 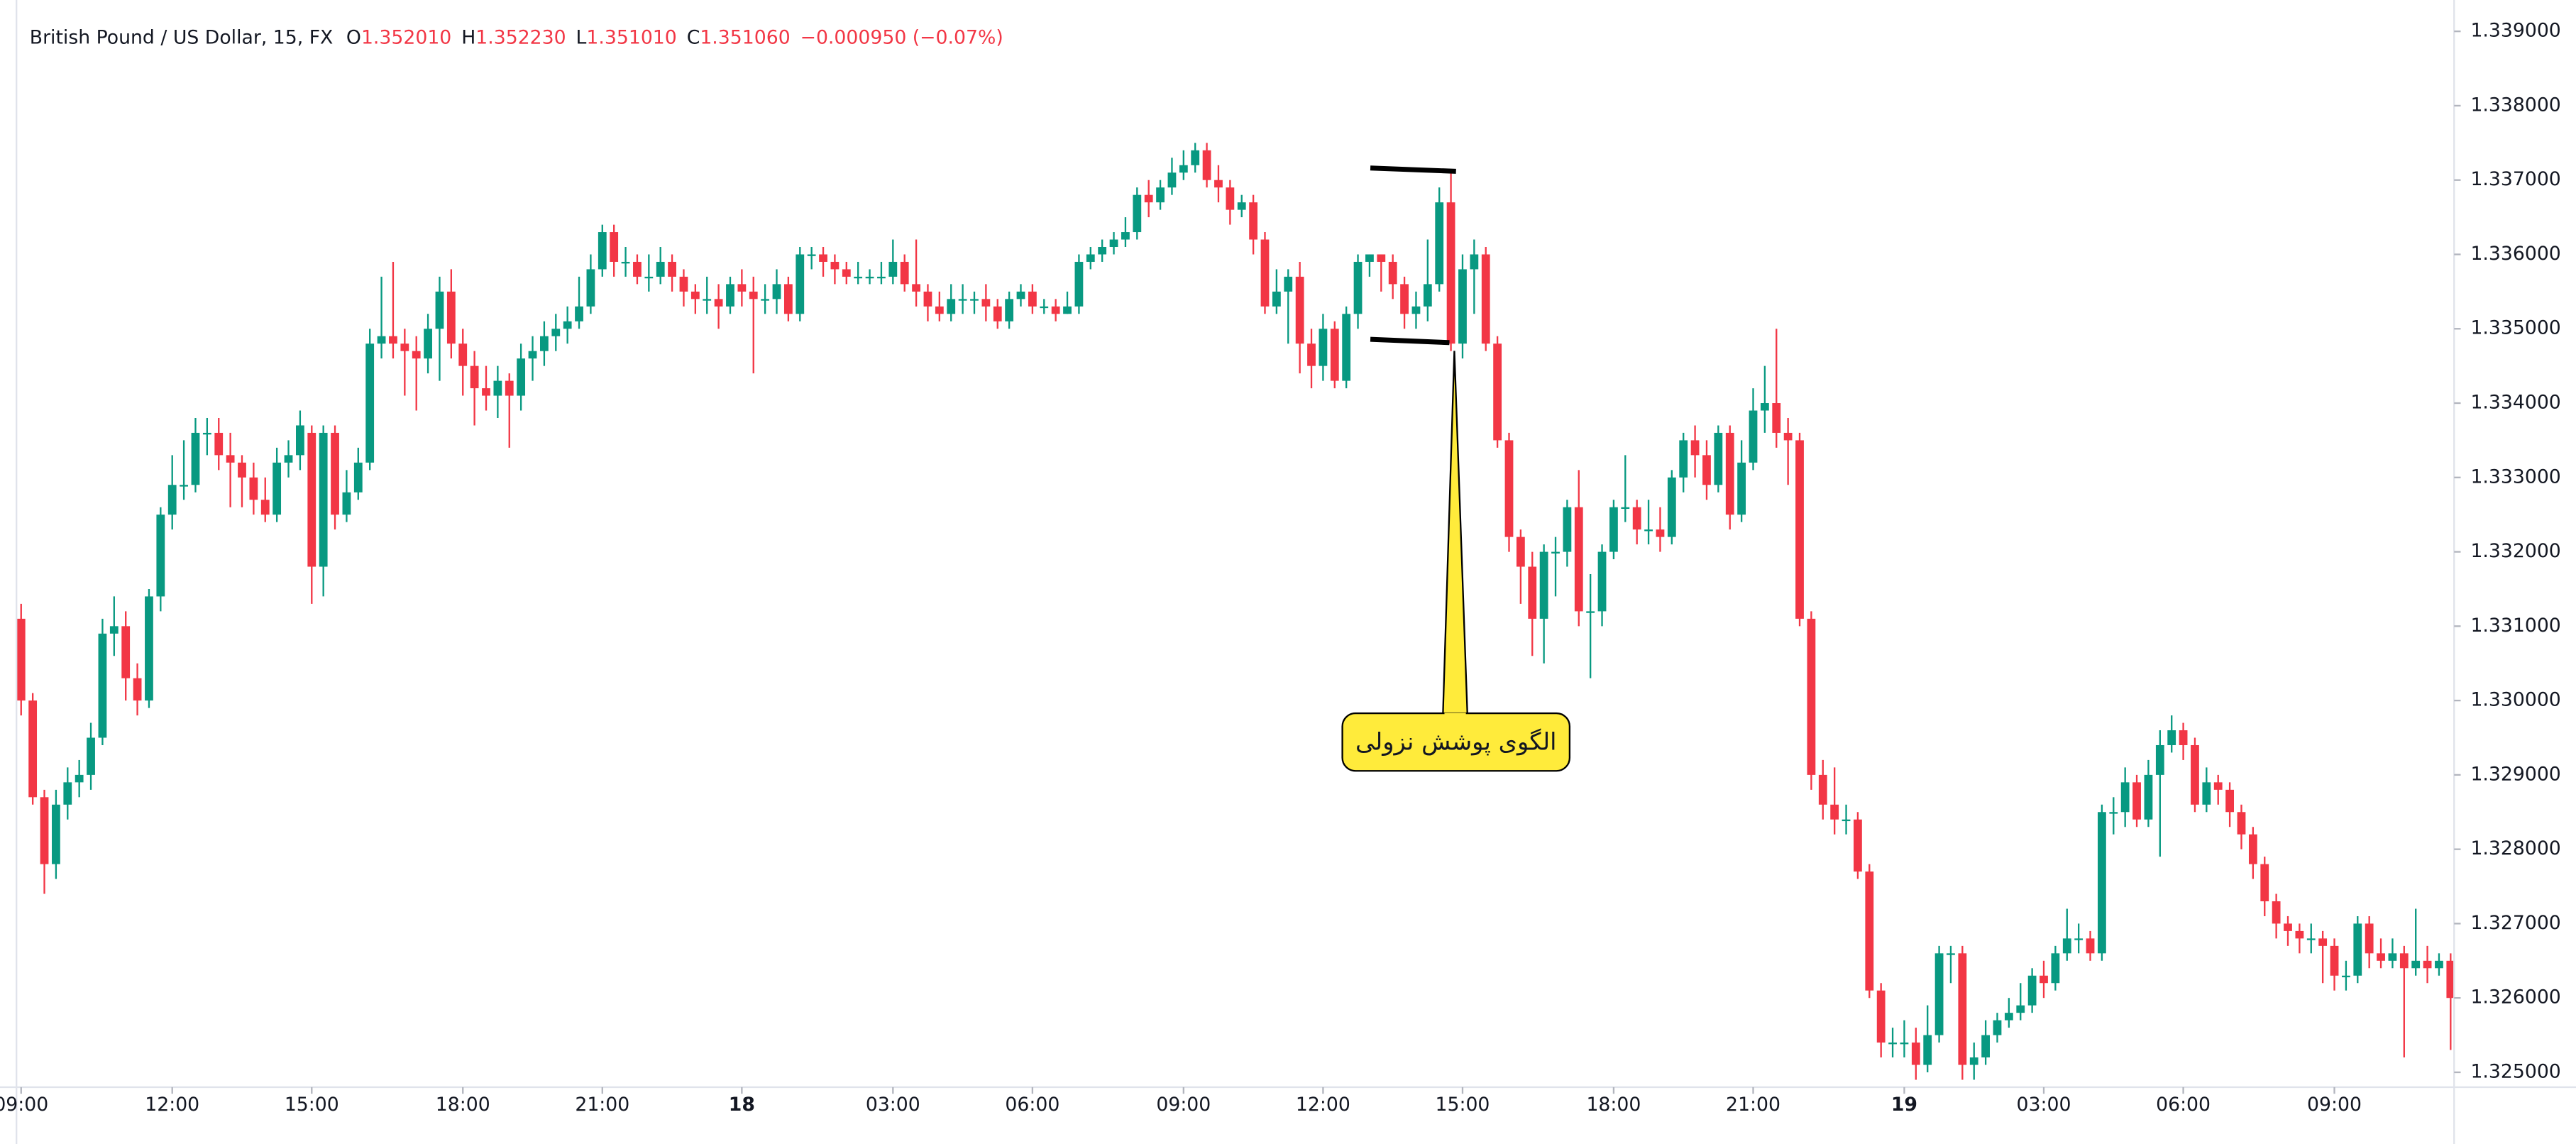 I want to click on change: −0.000950 (−0.07%), so click(x=901, y=37).